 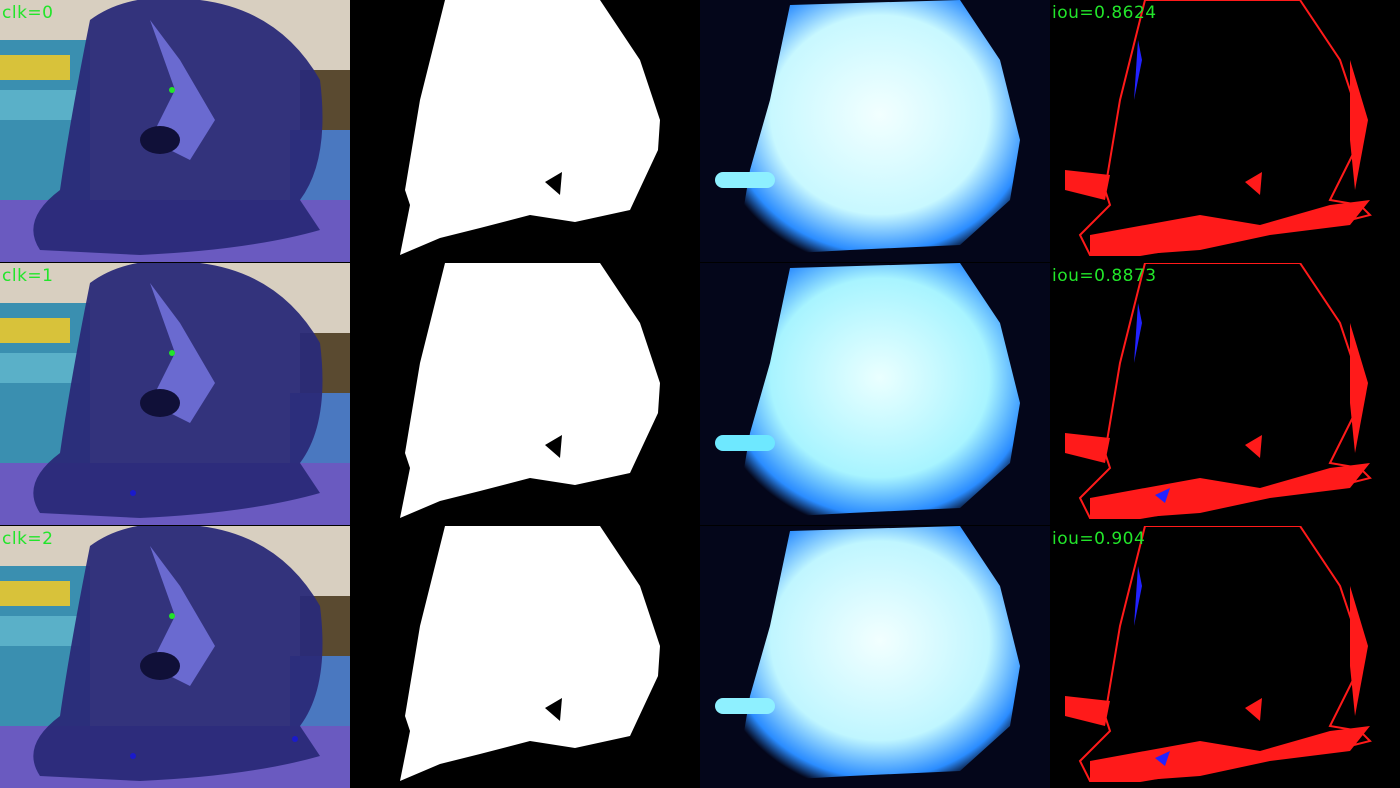 I want to click on prob-cell-row2, so click(x=875, y=657).